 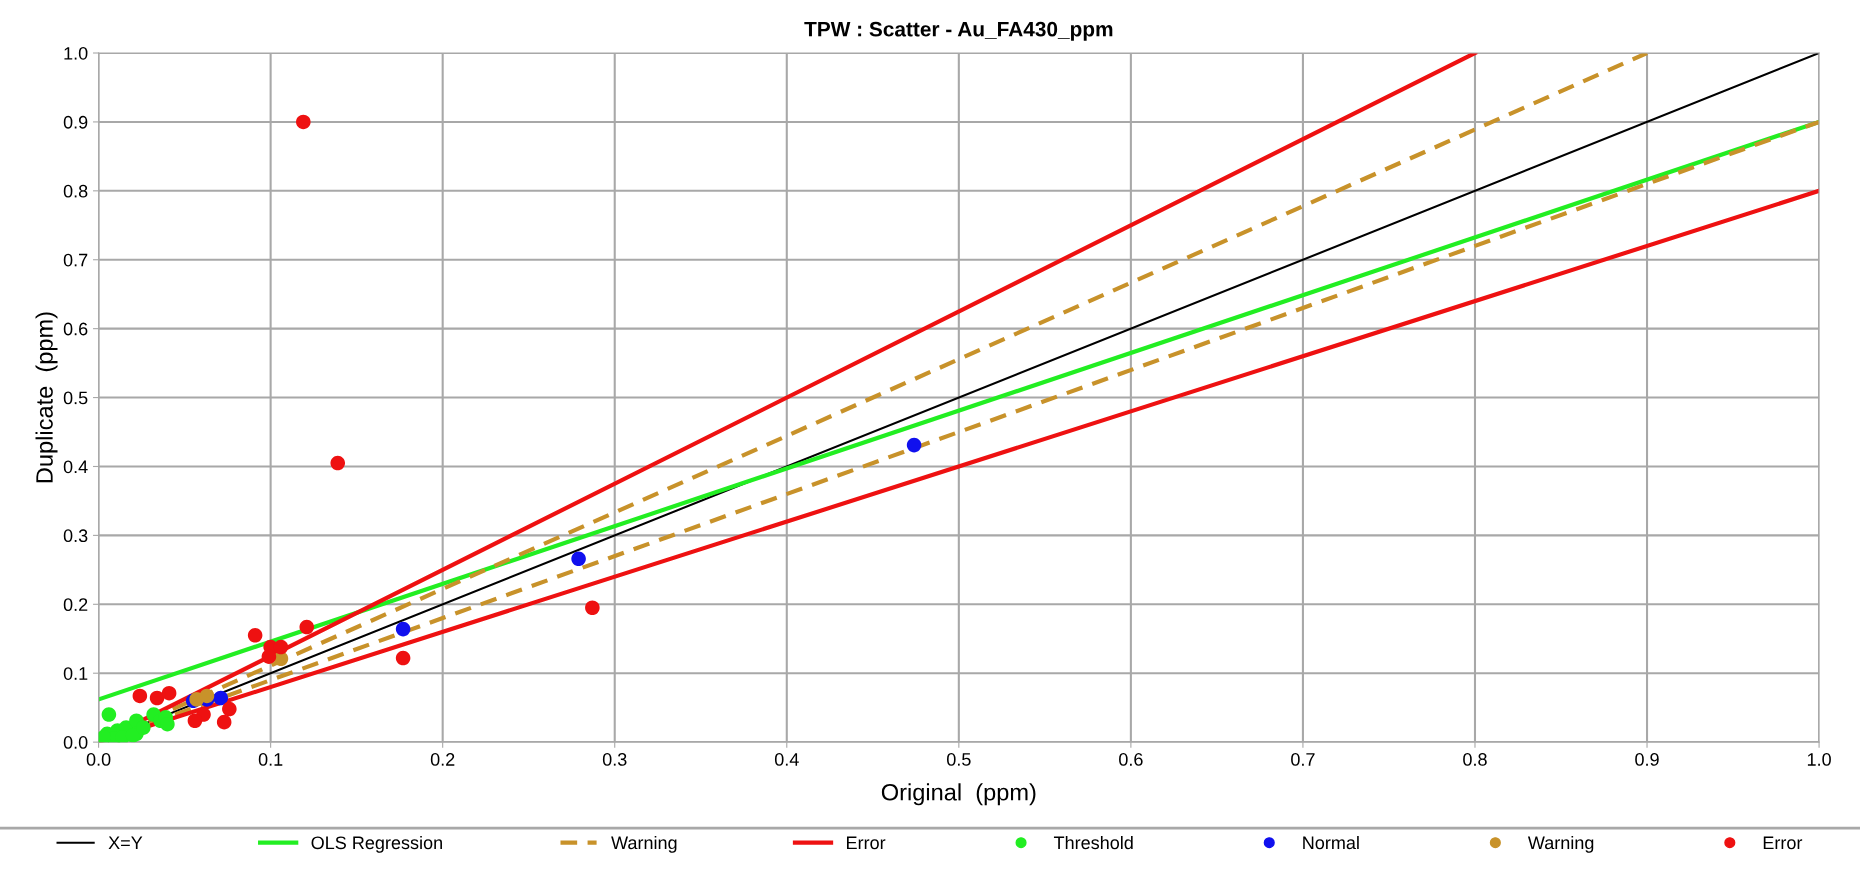 What do you see at coordinates (75, 673) in the screenshot?
I see `y-tick-label: 0.1` at bounding box center [75, 673].